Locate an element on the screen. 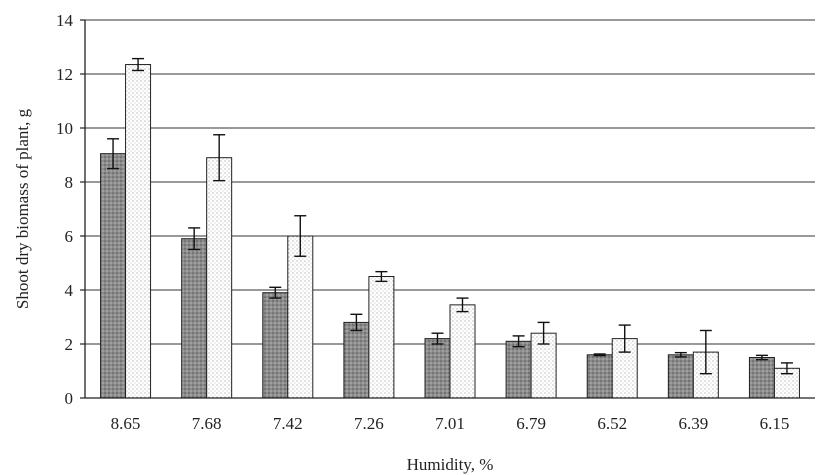 This screenshot has height=475, width=830. x-tick-label: 6.52 is located at coordinates (612, 423).